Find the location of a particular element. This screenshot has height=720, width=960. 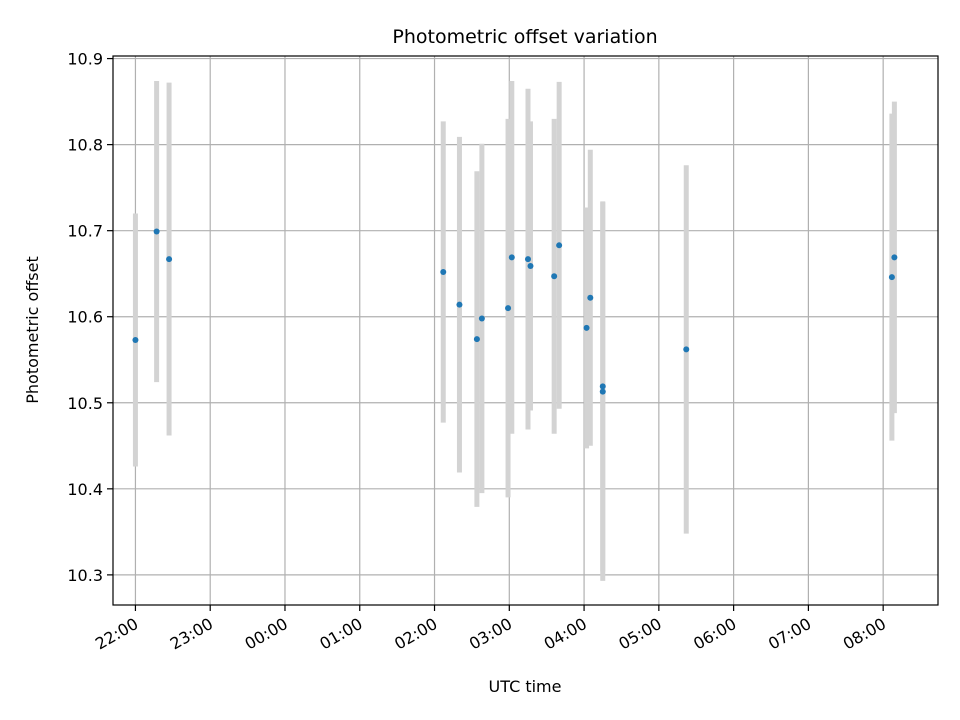

y-tick-label: 10.9 is located at coordinates (85, 59).